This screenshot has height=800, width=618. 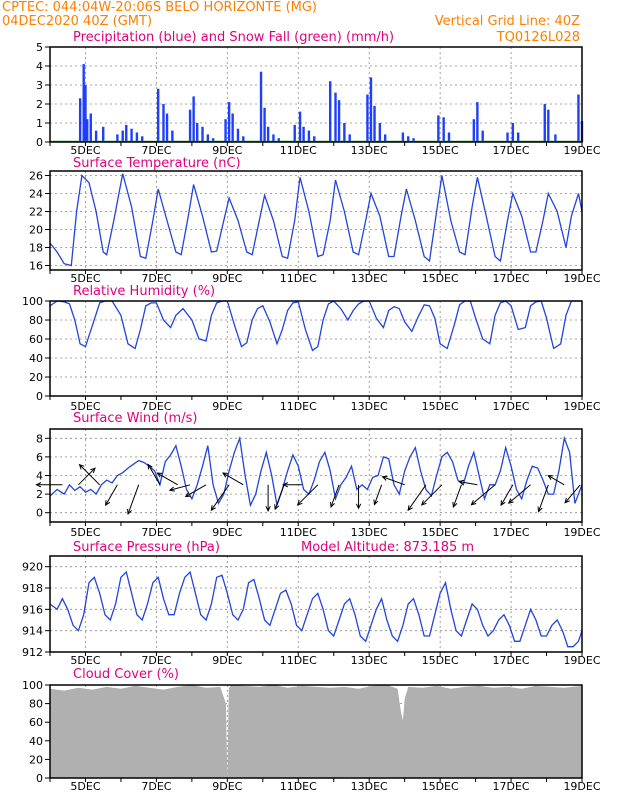 I want to click on temperature-frame, so click(x=316, y=220).